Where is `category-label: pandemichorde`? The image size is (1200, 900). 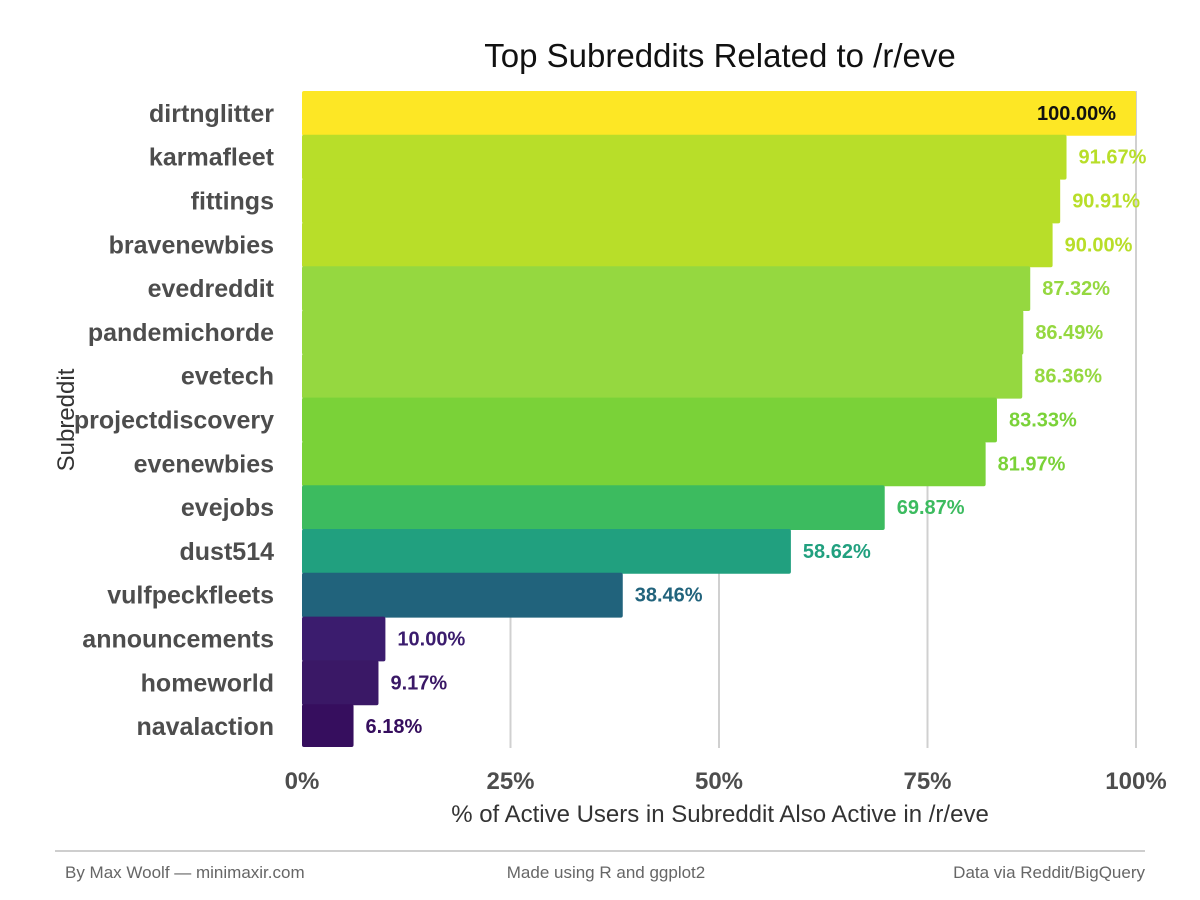
category-label: pandemichorde is located at coordinates (181, 333).